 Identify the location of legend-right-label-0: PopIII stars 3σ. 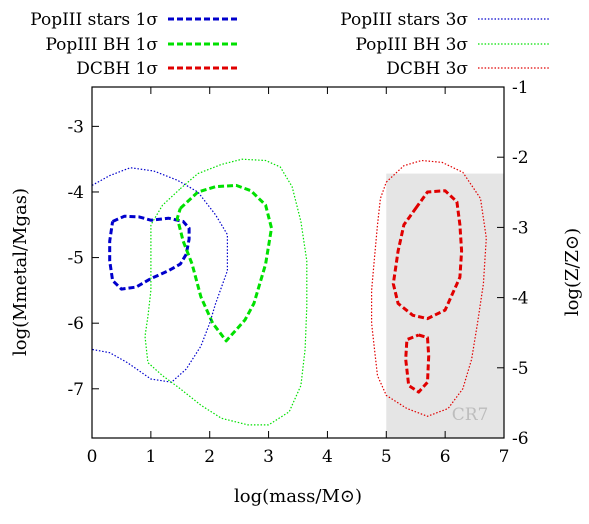
(404, 20).